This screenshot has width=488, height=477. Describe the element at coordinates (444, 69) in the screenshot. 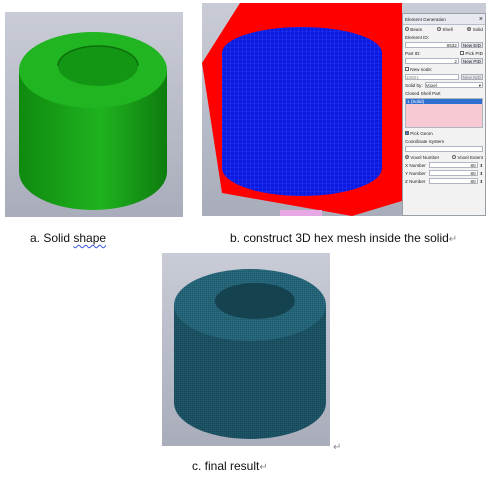

I see `new-node-row: New node:` at that location.